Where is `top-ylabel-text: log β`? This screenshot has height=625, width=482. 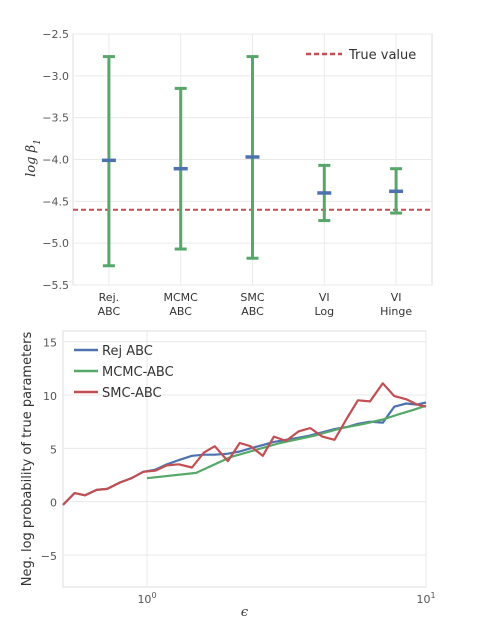 top-ylabel-text: log β is located at coordinates (31, 161).